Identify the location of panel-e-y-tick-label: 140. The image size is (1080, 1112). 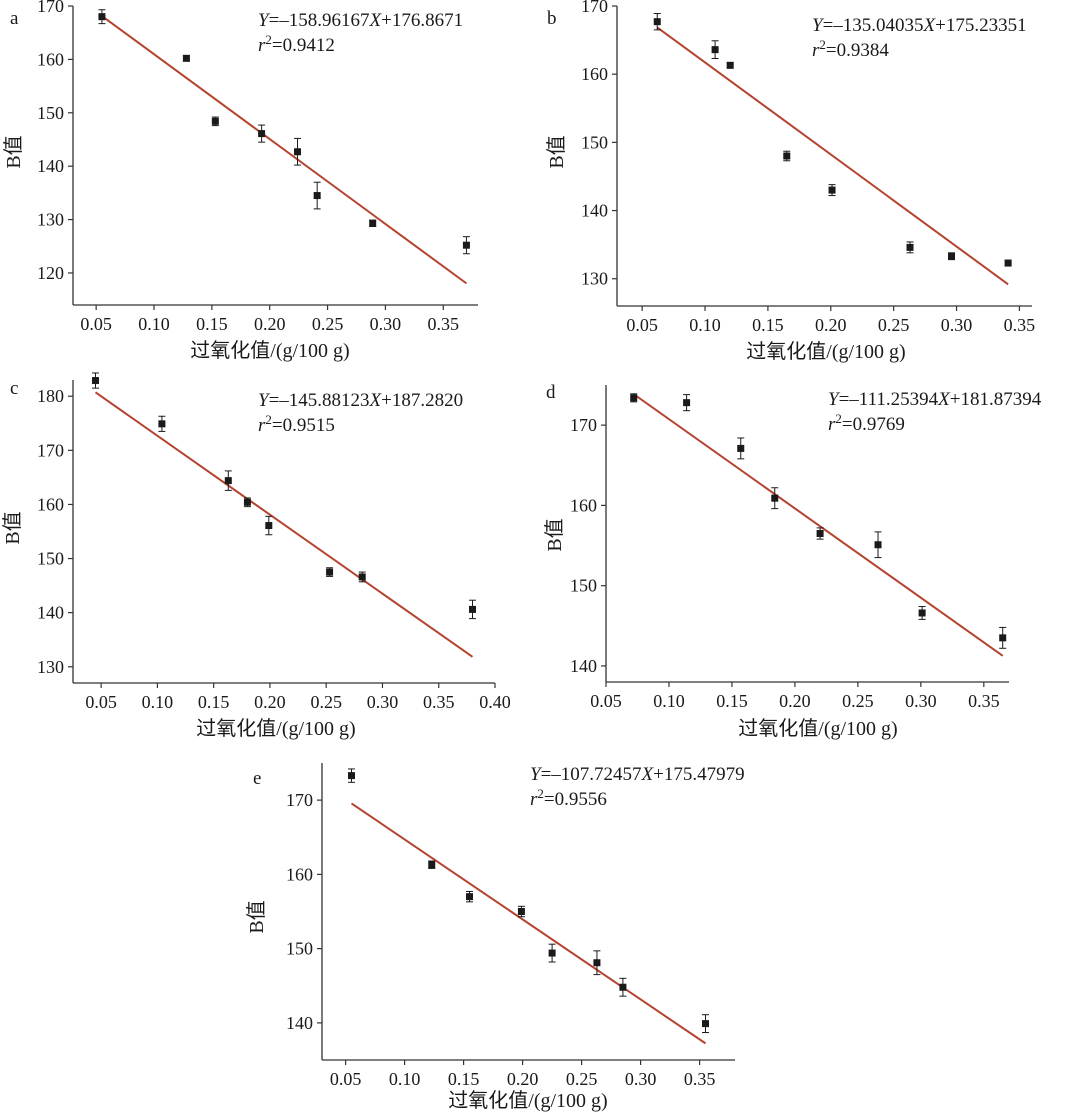
(299, 1023).